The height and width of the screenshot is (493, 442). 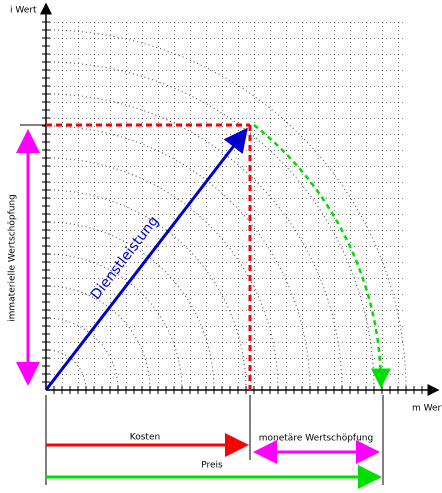 What do you see at coordinates (145, 438) in the screenshot?
I see `cost-label: Kosten` at bounding box center [145, 438].